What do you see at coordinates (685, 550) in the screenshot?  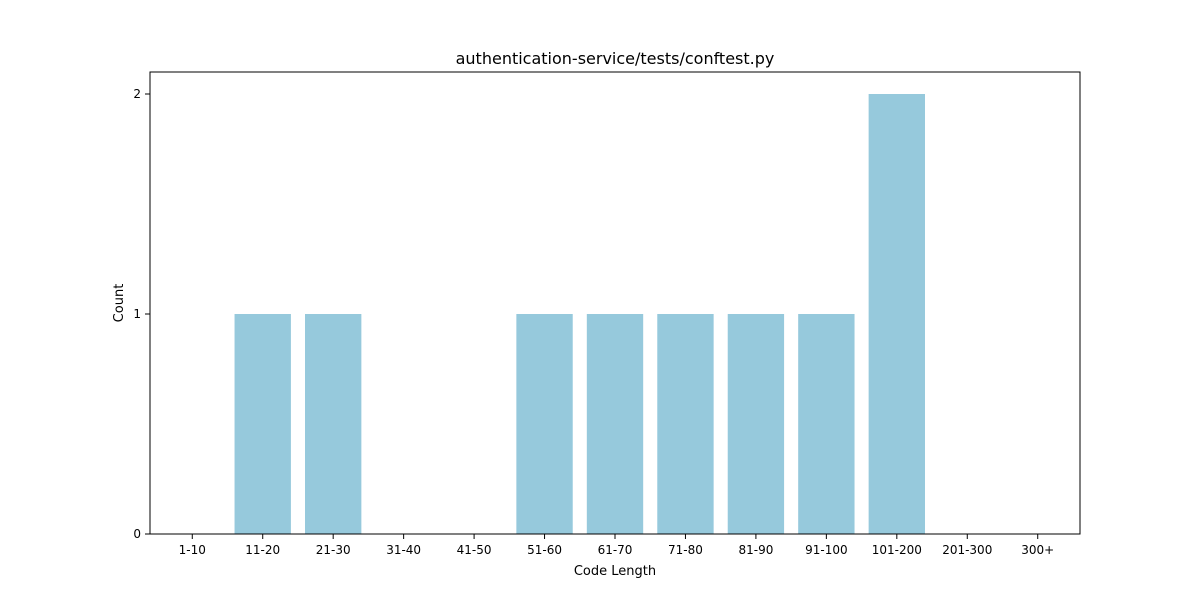 I see `x-tick-label: 71-80` at bounding box center [685, 550].